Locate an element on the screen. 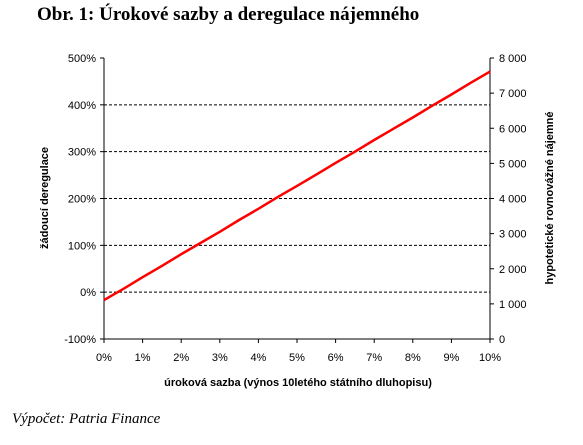 This screenshot has width=583, height=445. x-tick-label: 7% is located at coordinates (374, 358).